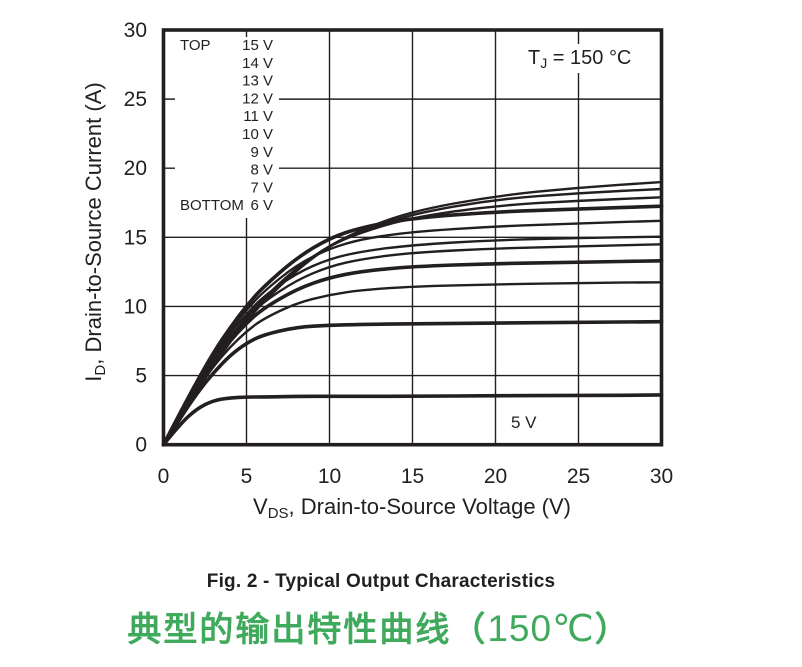  Describe the element at coordinates (135, 237) in the screenshot. I see `y-tick-label: 15` at that location.